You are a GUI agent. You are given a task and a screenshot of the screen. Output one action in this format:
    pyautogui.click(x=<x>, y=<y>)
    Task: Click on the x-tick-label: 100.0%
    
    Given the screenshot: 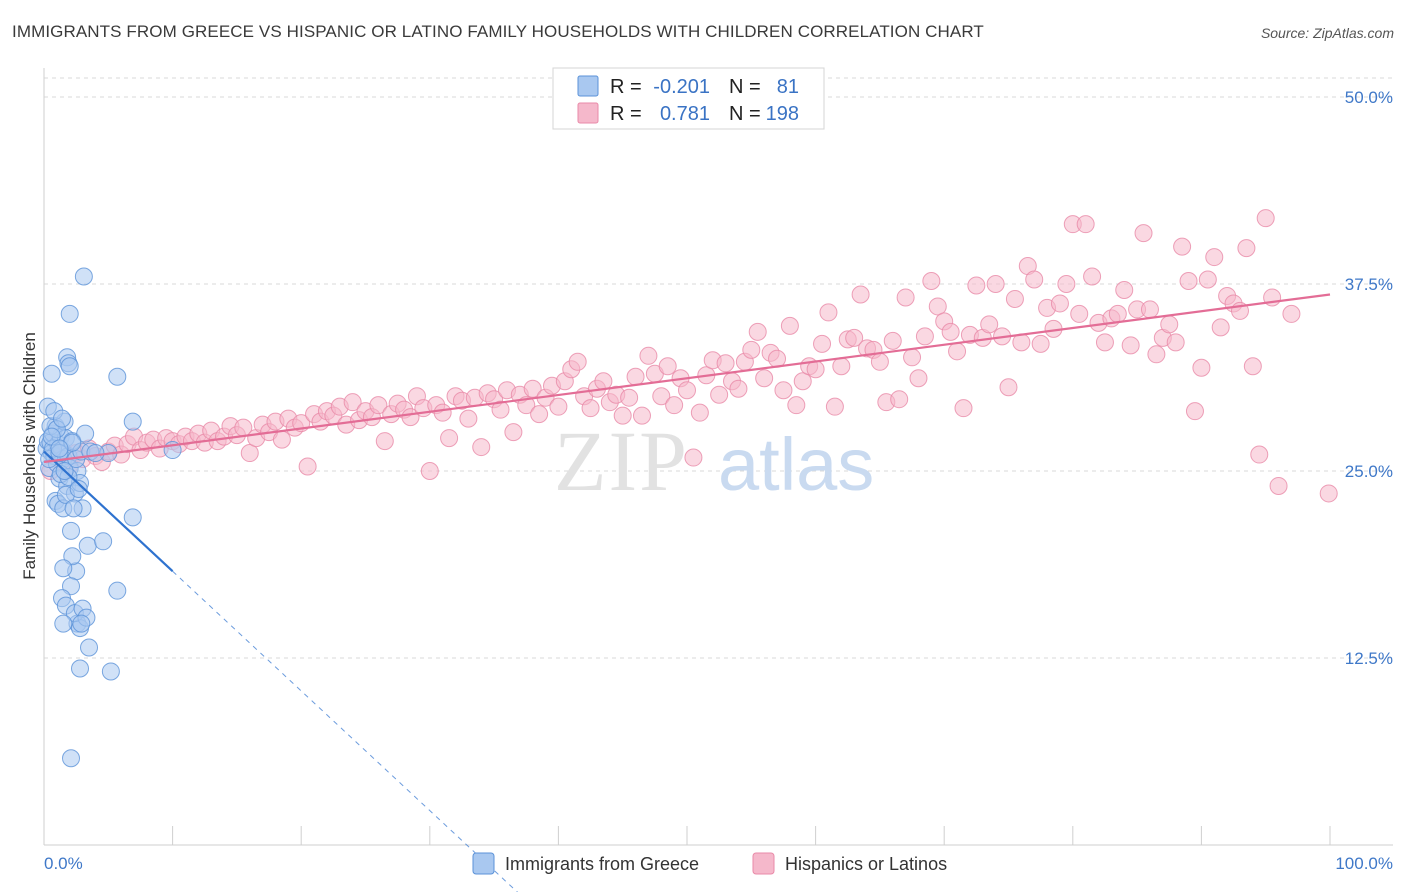 What is the action you would take?
    pyautogui.click(x=1364, y=863)
    